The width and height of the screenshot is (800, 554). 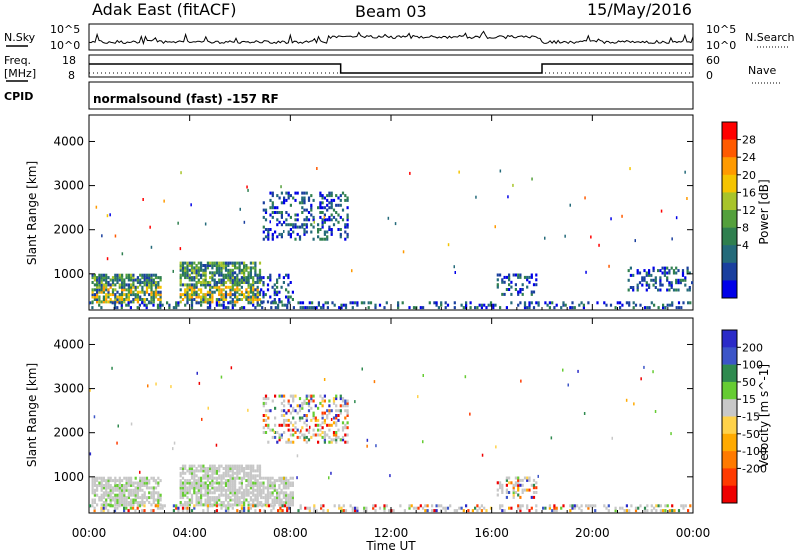 What do you see at coordinates (68, 344) in the screenshot?
I see `velocity-y-tick-label: 4000` at bounding box center [68, 344].